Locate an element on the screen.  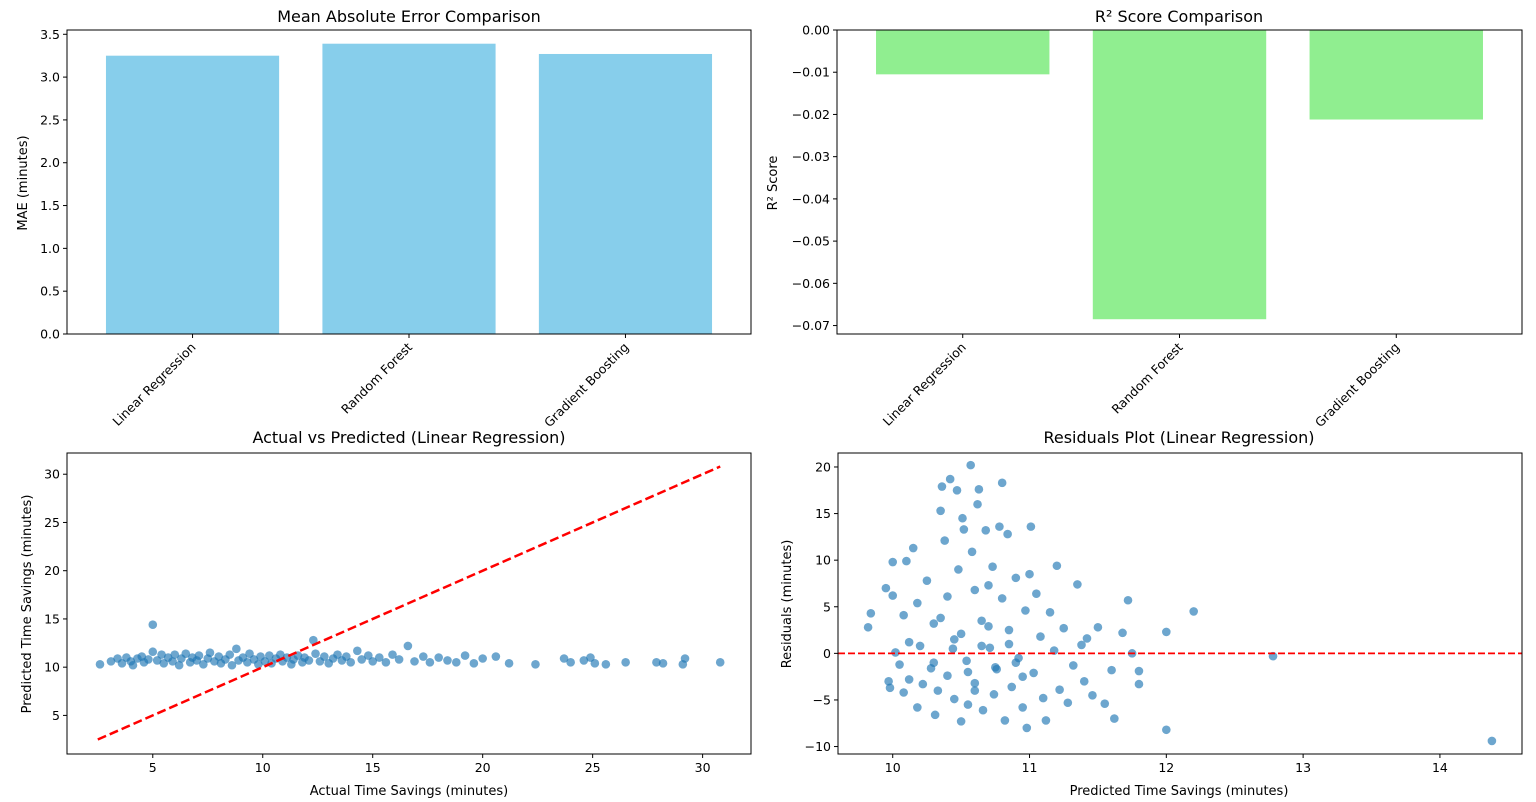
x-tick-label: 15 is located at coordinates (373, 767).